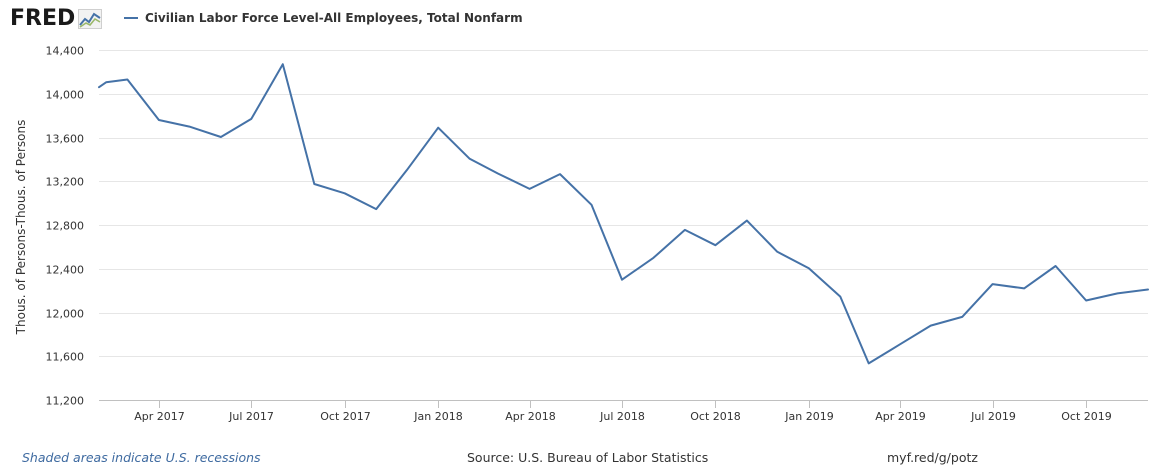 Image resolution: width=1168 pixels, height=470 pixels. What do you see at coordinates (65, 314) in the screenshot?
I see `y-tick-label: 12,000` at bounding box center [65, 314].